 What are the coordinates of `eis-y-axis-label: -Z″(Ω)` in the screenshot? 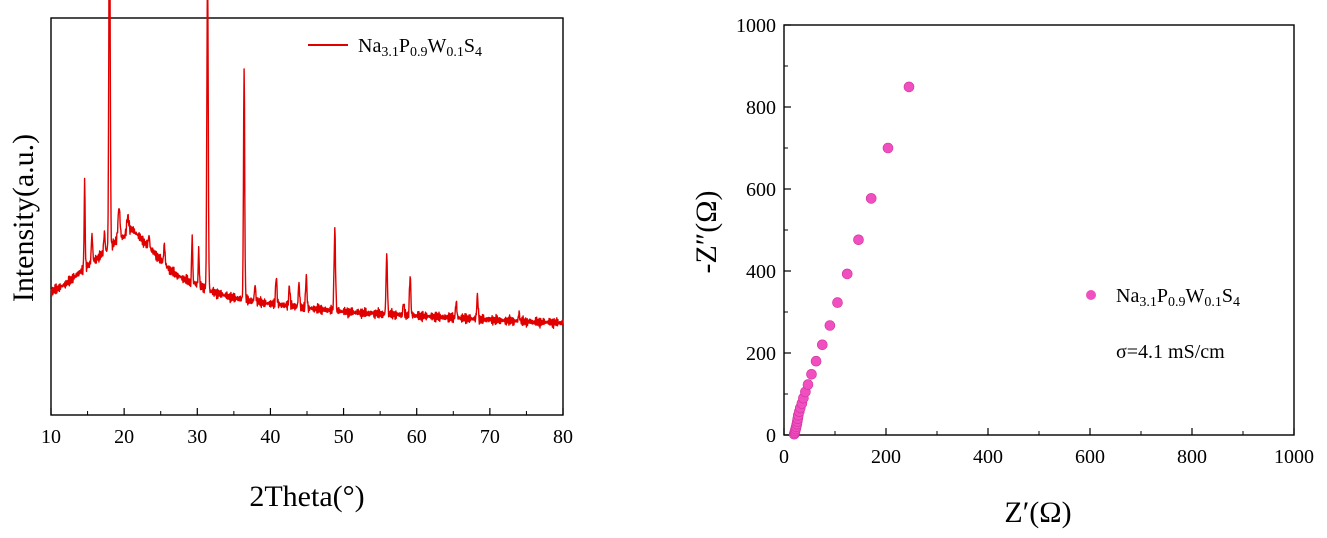 It's located at (706, 231).